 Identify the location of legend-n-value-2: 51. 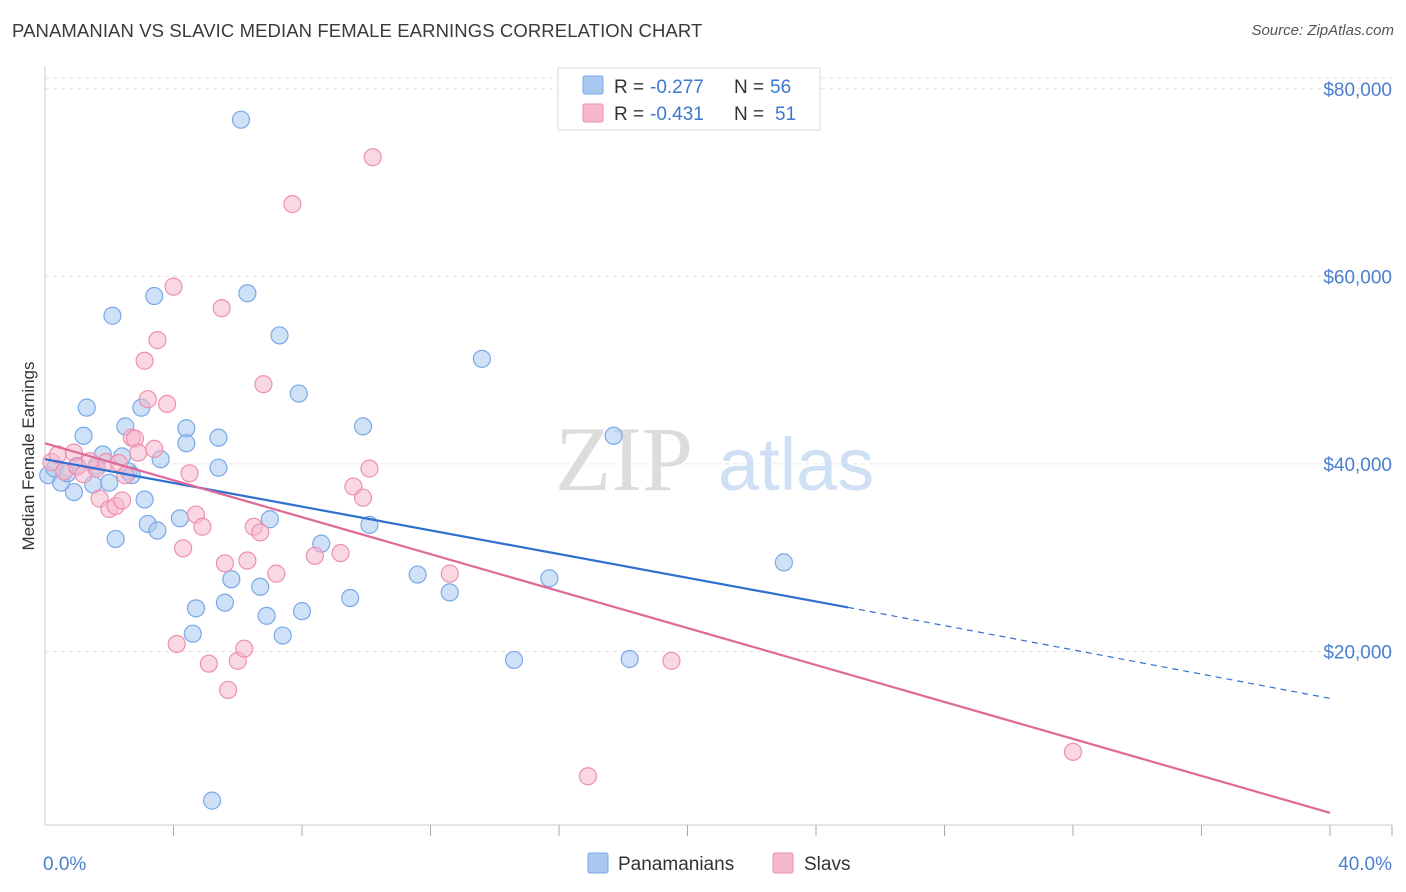
(785, 114).